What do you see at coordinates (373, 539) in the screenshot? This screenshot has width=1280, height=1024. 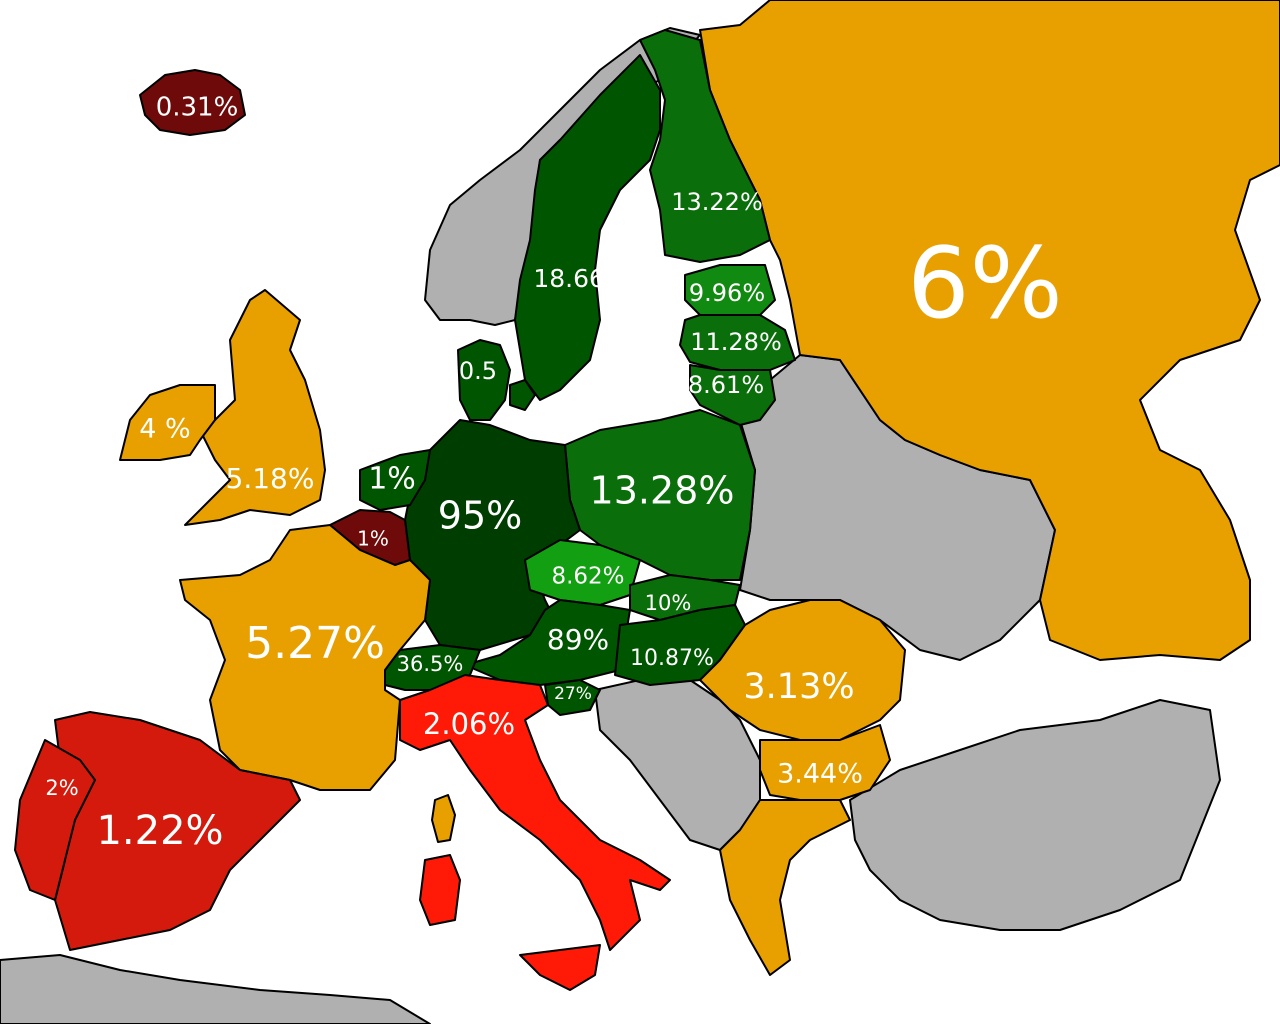 I see `label-belgium: 1%` at bounding box center [373, 539].